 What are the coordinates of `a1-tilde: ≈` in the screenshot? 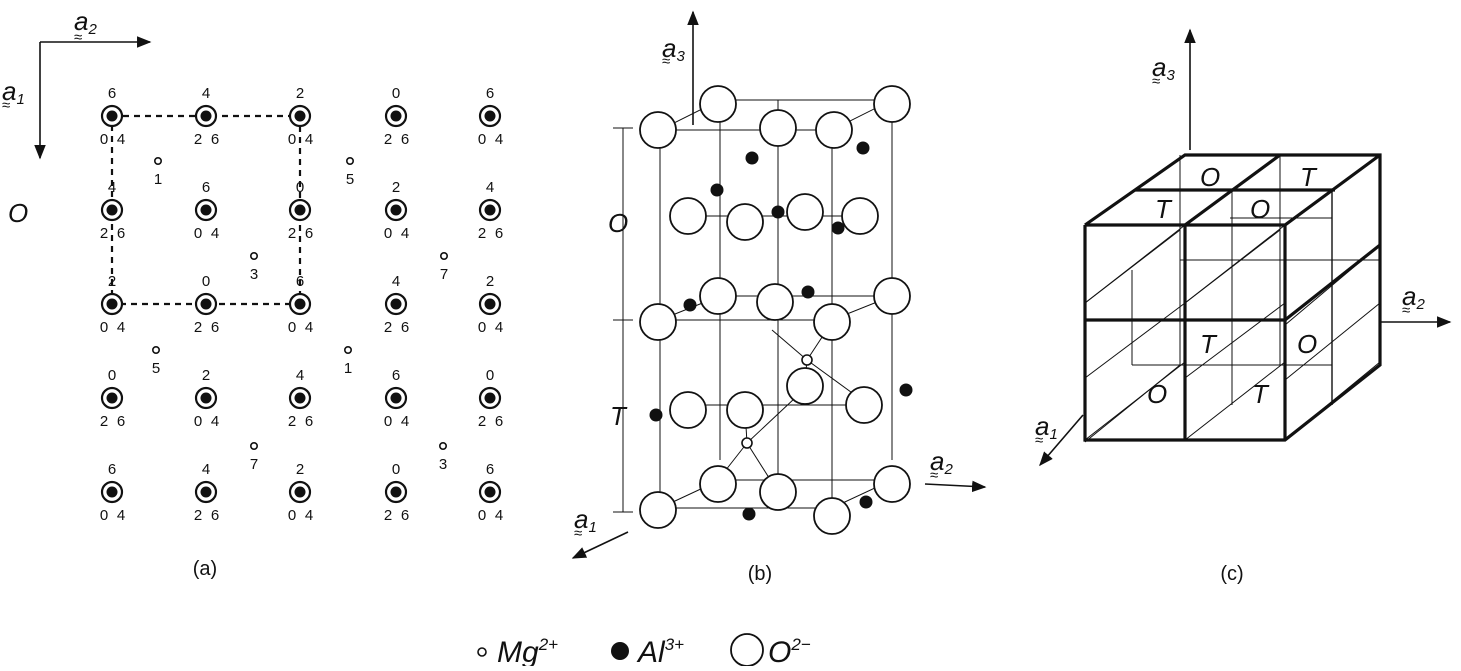 It's located at (6, 105).